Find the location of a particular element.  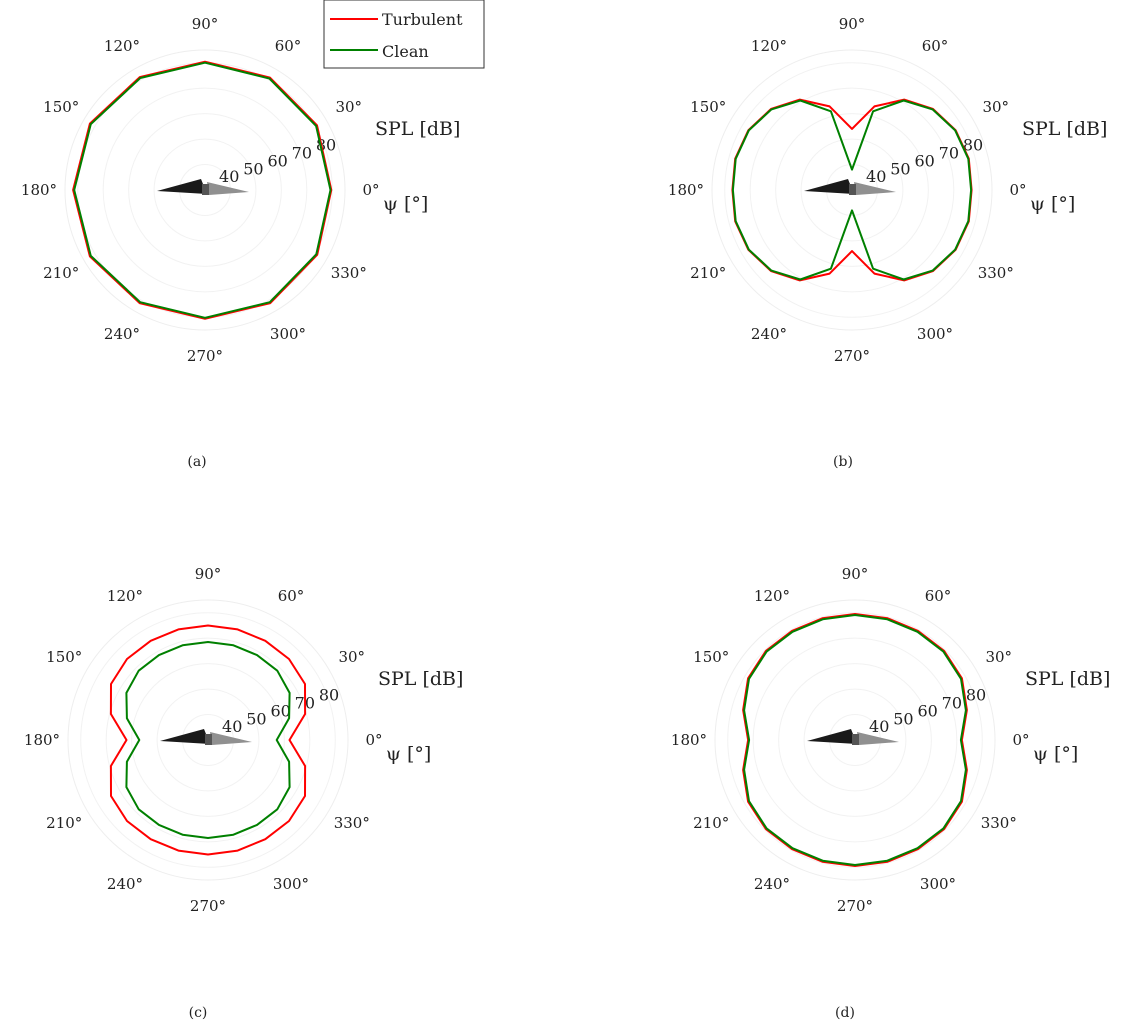

panel-caption: (d) is located at coordinates (845, 1013).